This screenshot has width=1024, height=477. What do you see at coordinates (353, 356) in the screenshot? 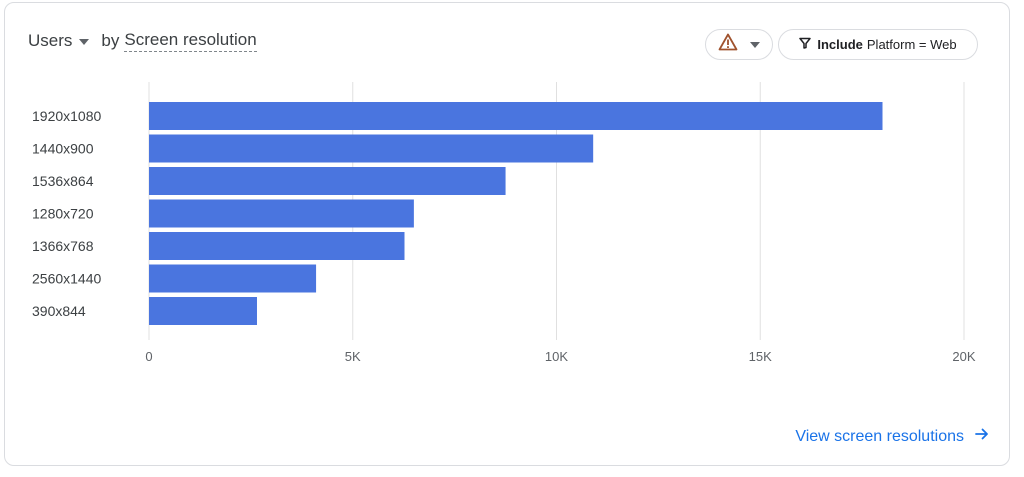
I see `x-tick-label: 5K` at bounding box center [353, 356].